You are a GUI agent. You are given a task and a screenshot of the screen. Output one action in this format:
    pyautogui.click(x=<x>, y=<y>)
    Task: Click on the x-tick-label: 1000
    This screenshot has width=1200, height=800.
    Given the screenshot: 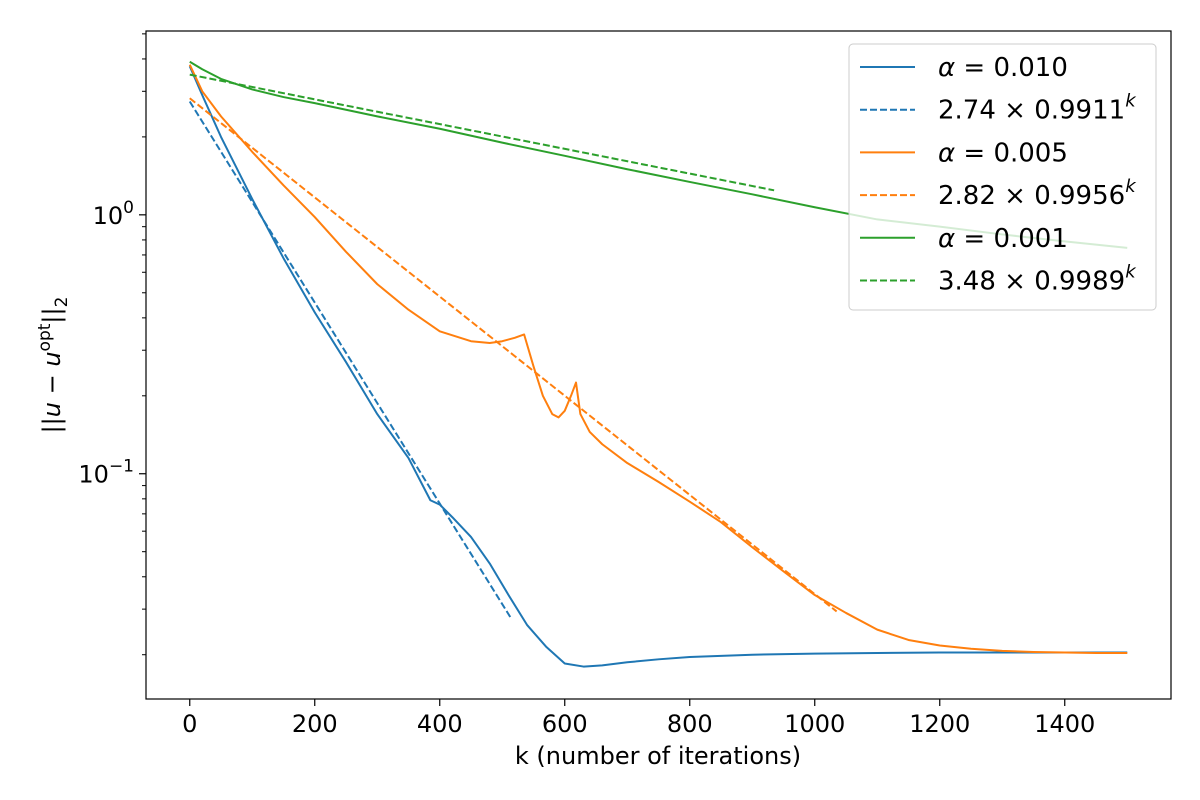 What is the action you would take?
    pyautogui.click(x=814, y=724)
    